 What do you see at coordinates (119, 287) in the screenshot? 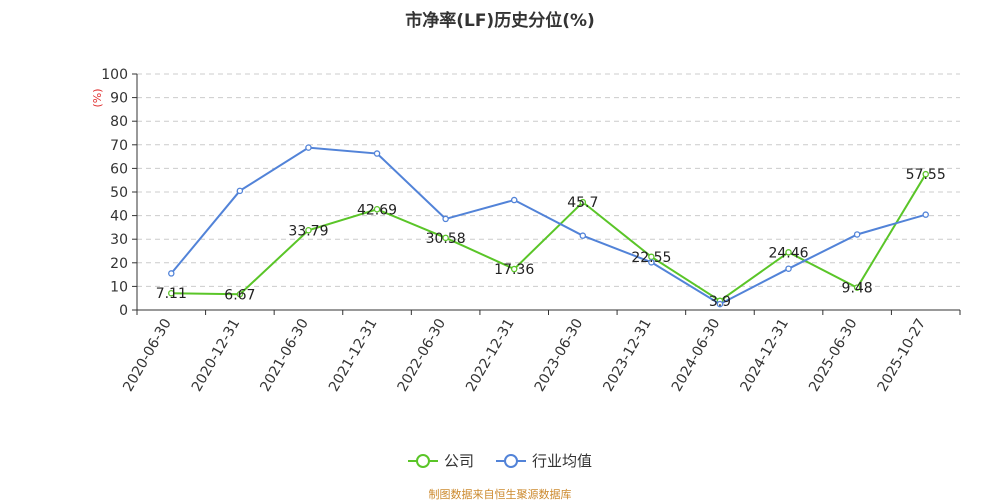
I see `y-tick-label: 10` at bounding box center [119, 287].